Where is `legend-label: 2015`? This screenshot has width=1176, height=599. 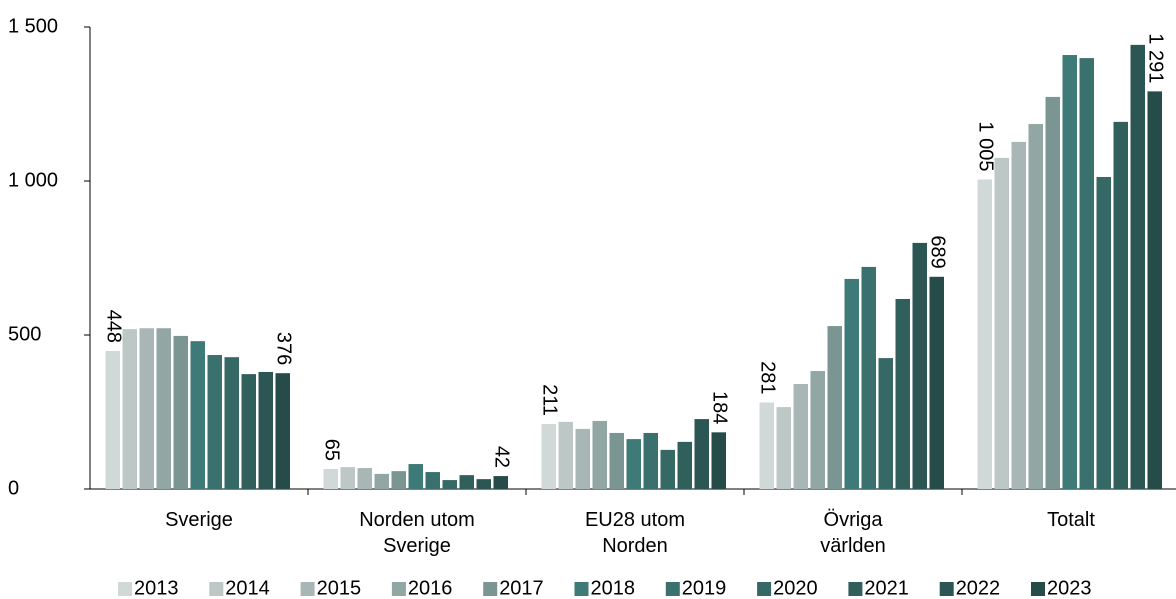
legend-label: 2015 is located at coordinates (339, 588).